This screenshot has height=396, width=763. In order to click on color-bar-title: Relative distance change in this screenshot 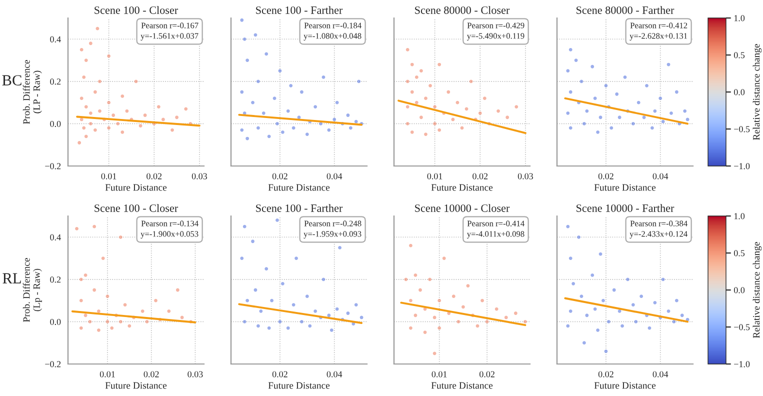, I will do `click(757, 290)`.